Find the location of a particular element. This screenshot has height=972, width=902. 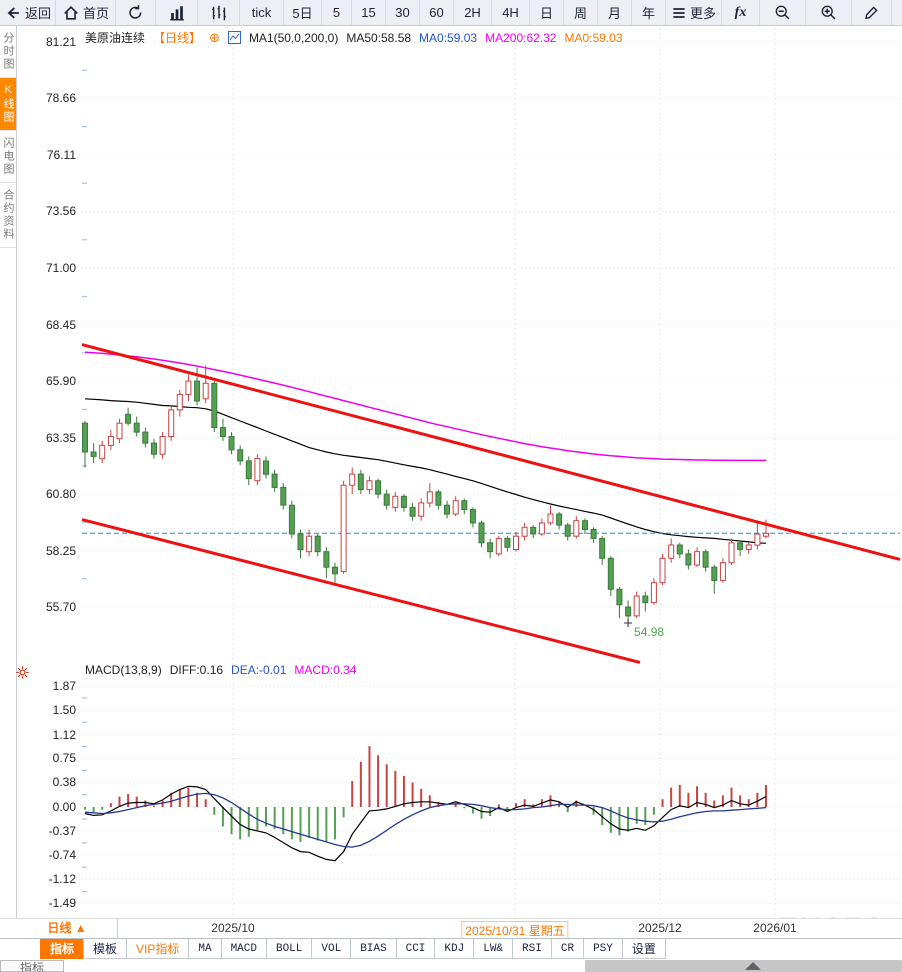

indicator-fx-button-label: fx is located at coordinates (740, 12).